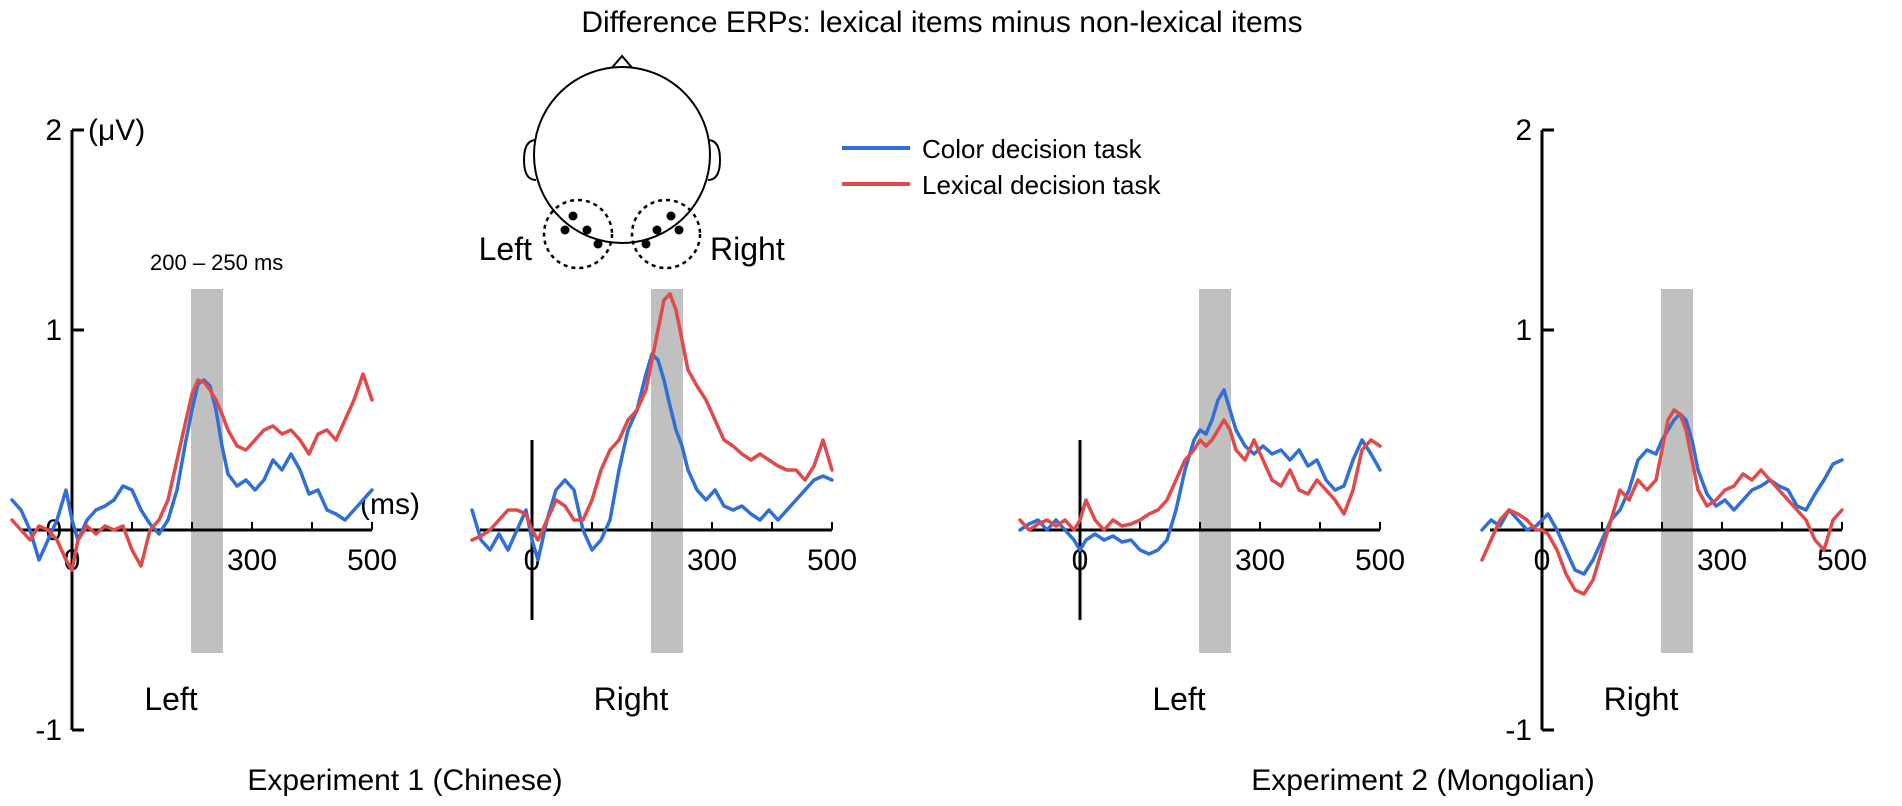 Image resolution: width=1902 pixels, height=806 pixels. What do you see at coordinates (578, 234) in the screenshot?
I see `left-electrode-group` at bounding box center [578, 234].